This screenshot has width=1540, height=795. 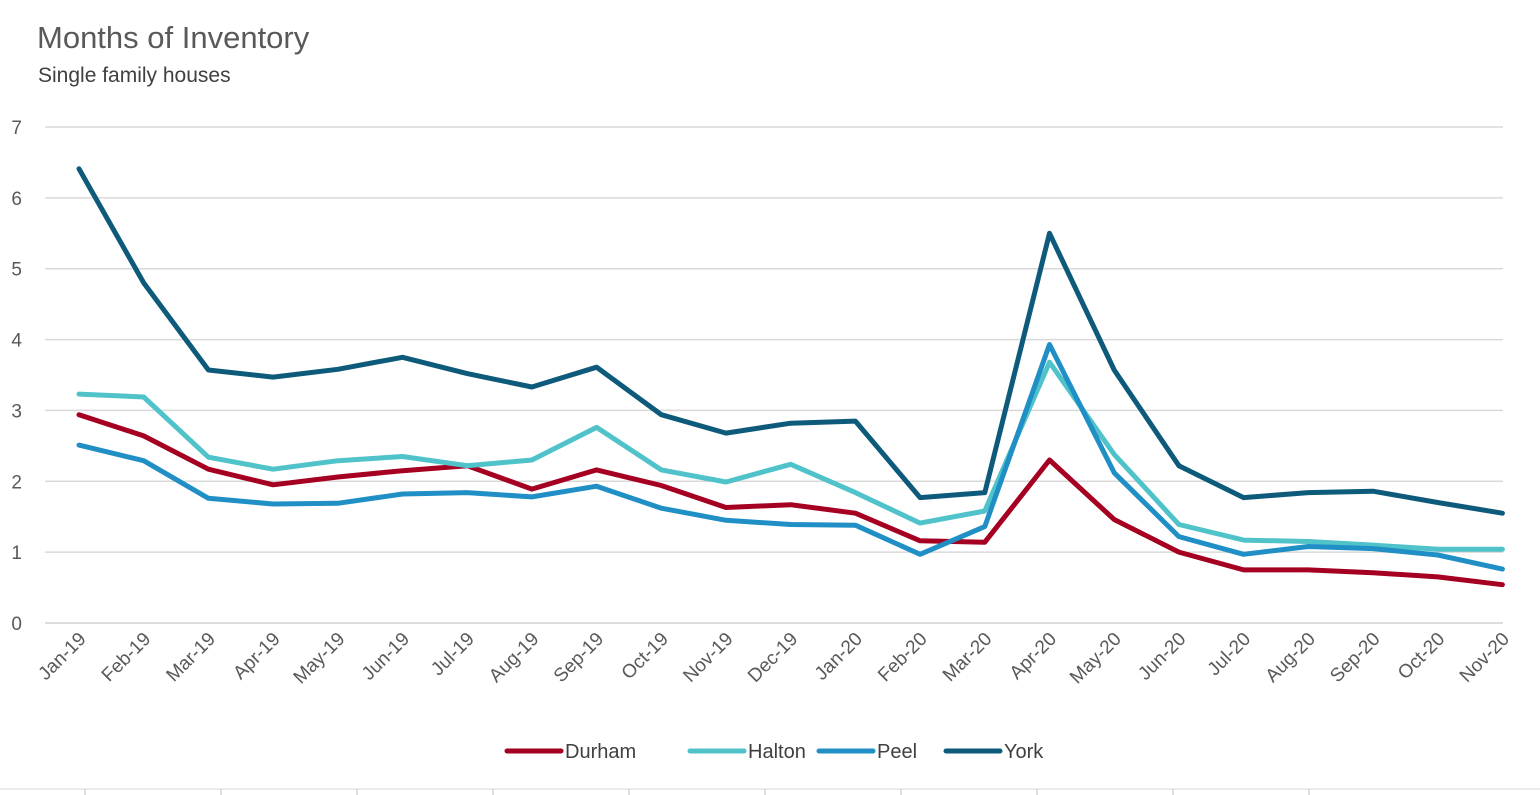 What do you see at coordinates (16, 199) in the screenshot?
I see `y-tick-label: 6` at bounding box center [16, 199].